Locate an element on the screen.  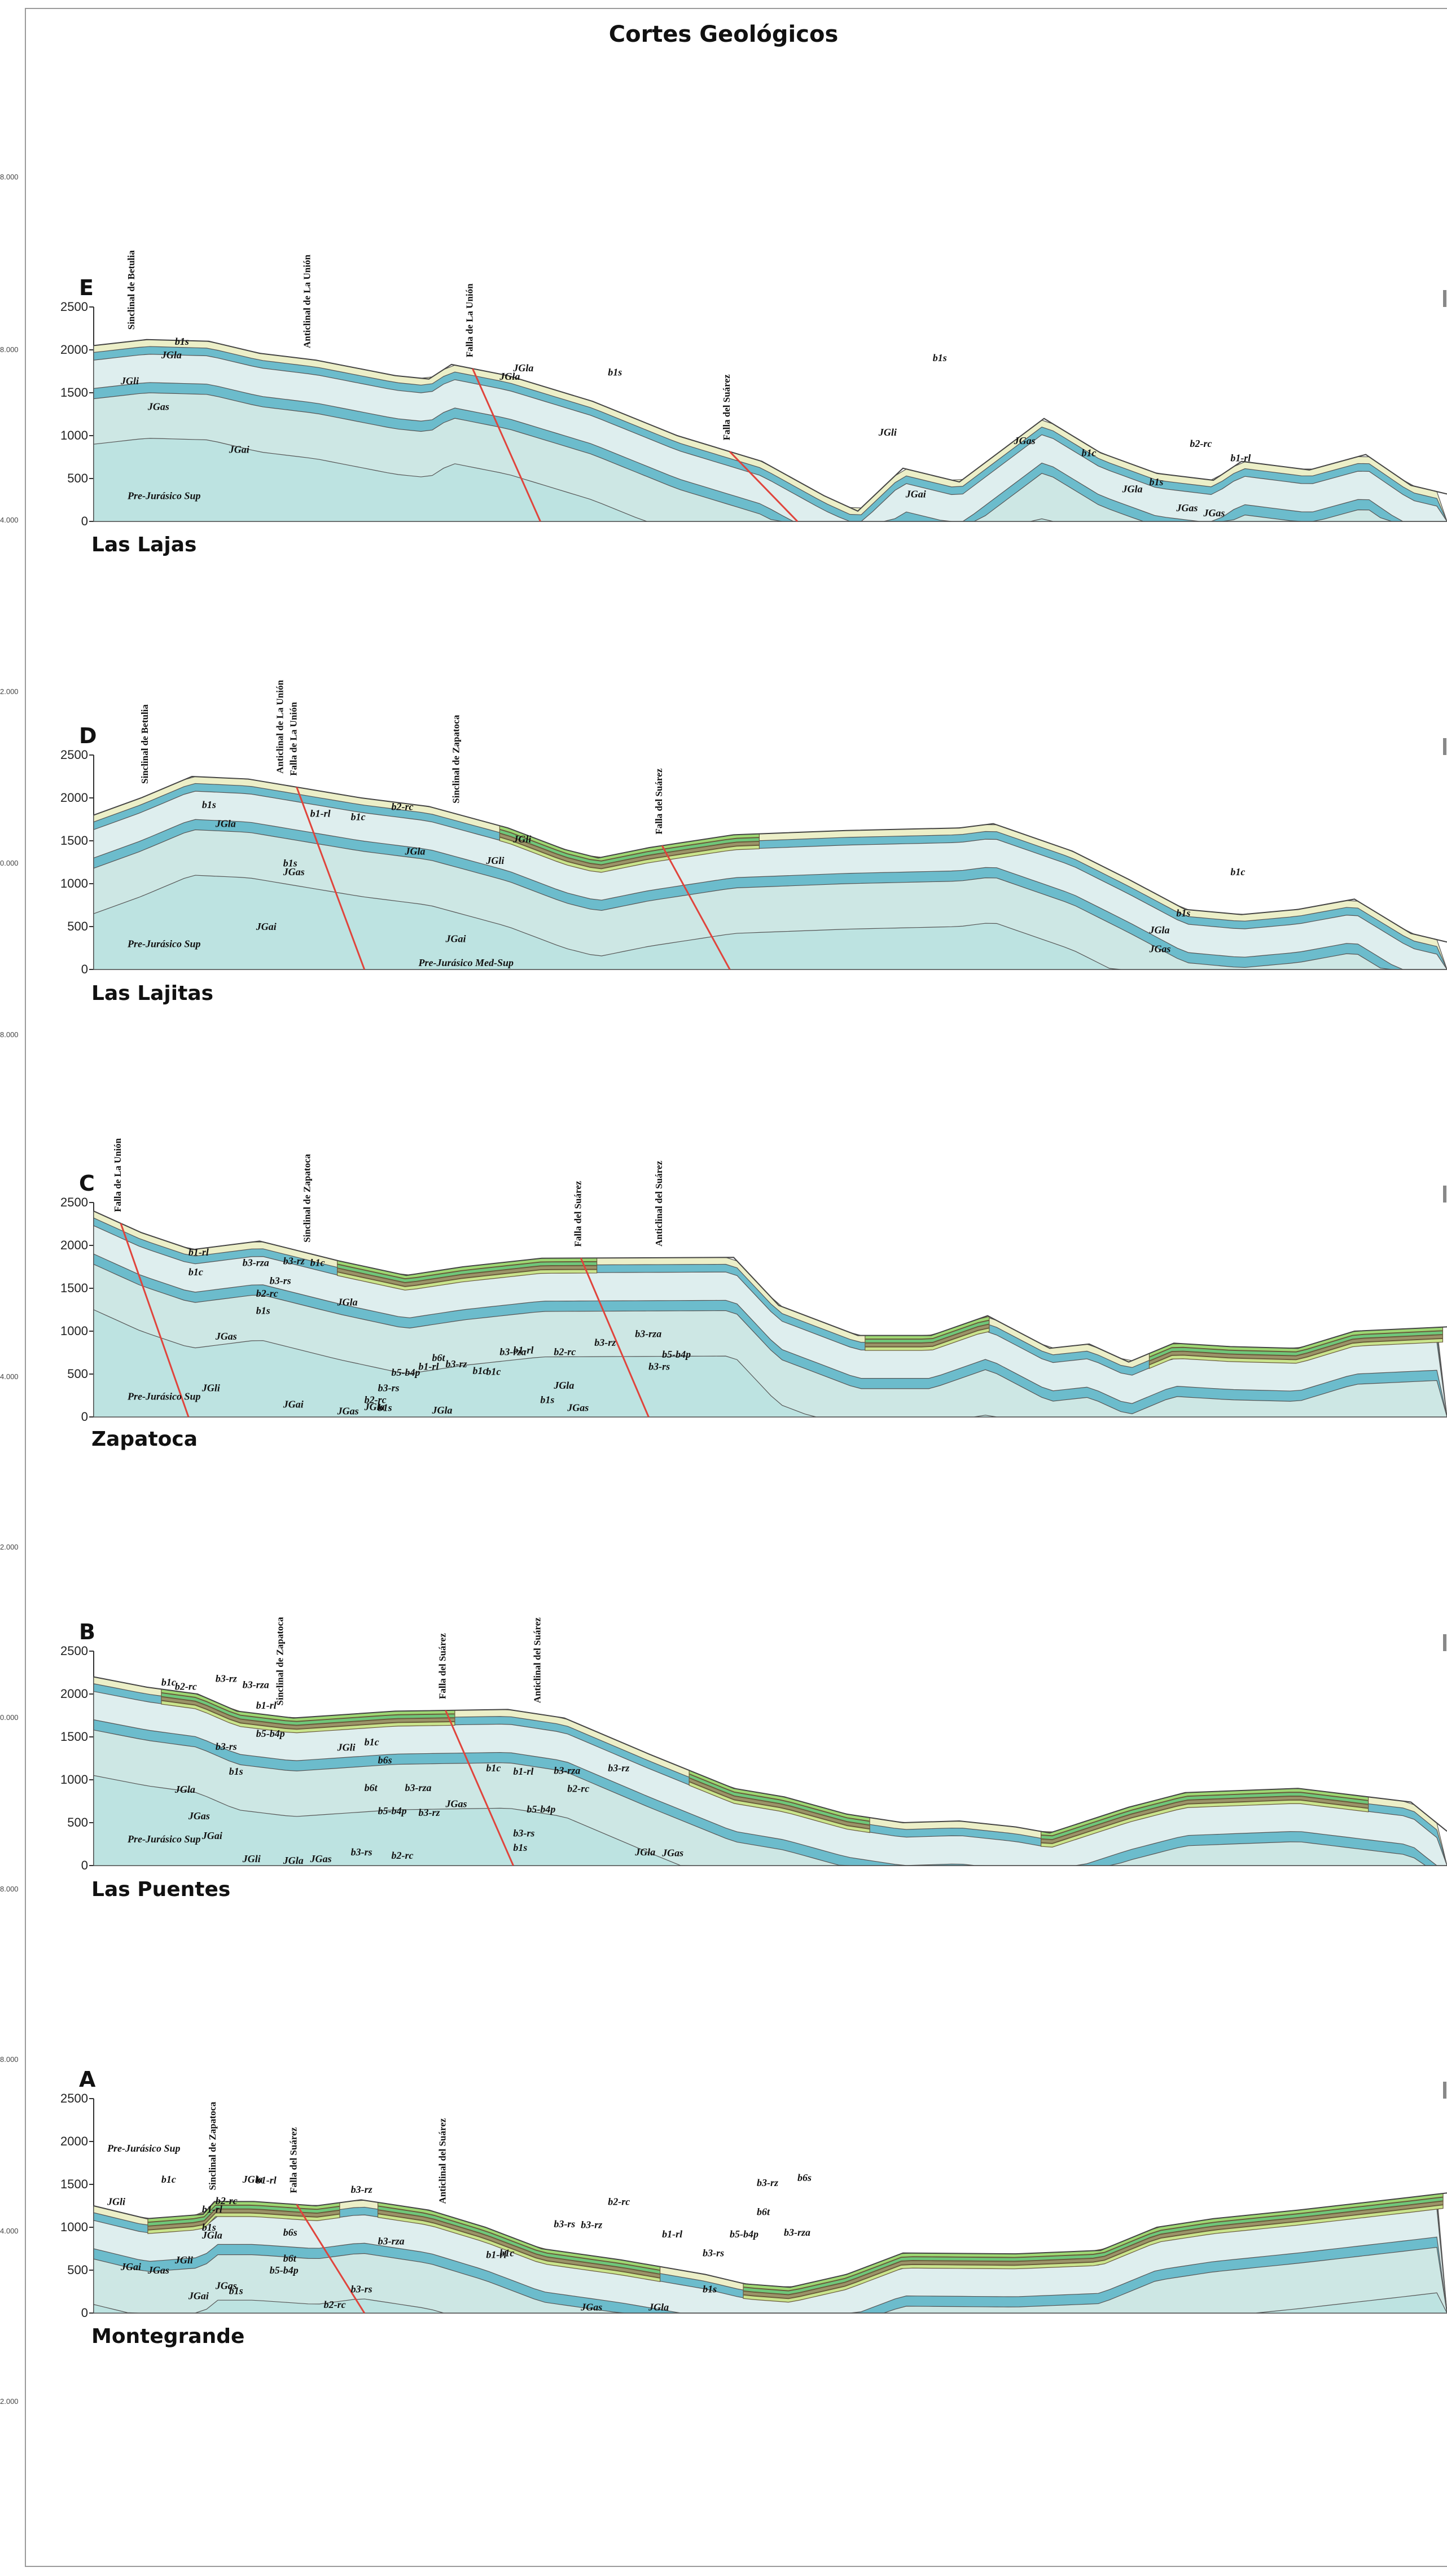
section-name: Montegrande is located at coordinates (168, 2336).